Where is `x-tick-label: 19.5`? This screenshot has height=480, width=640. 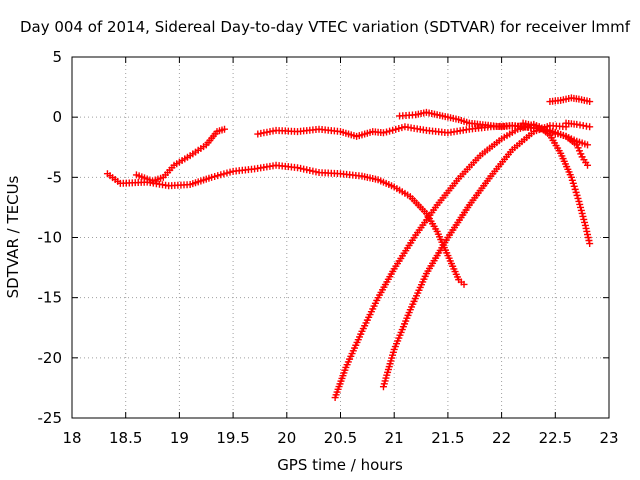 x-tick-label: 19.5 is located at coordinates (232, 438).